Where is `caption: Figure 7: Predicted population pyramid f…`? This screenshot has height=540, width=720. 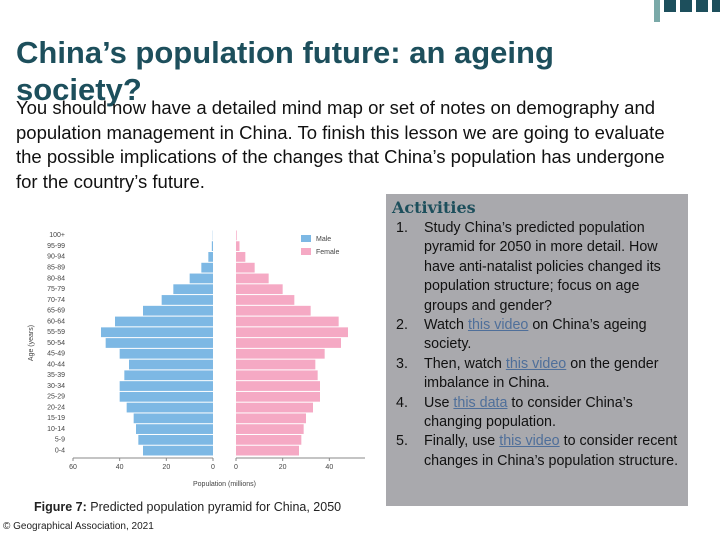
caption: Figure 7: Predicted population pyramid f… is located at coordinates (194, 507).